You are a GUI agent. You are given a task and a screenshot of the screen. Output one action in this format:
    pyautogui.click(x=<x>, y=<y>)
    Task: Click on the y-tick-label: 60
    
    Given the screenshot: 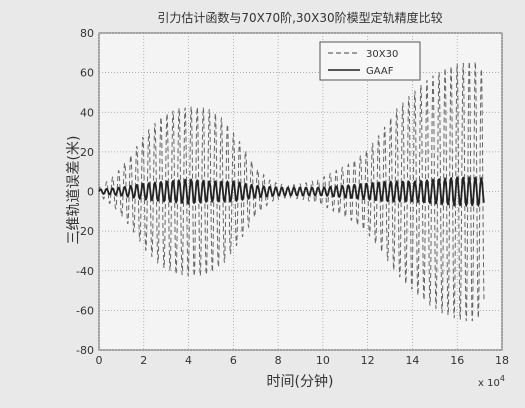 What is the action you would take?
    pyautogui.click(x=87, y=73)
    